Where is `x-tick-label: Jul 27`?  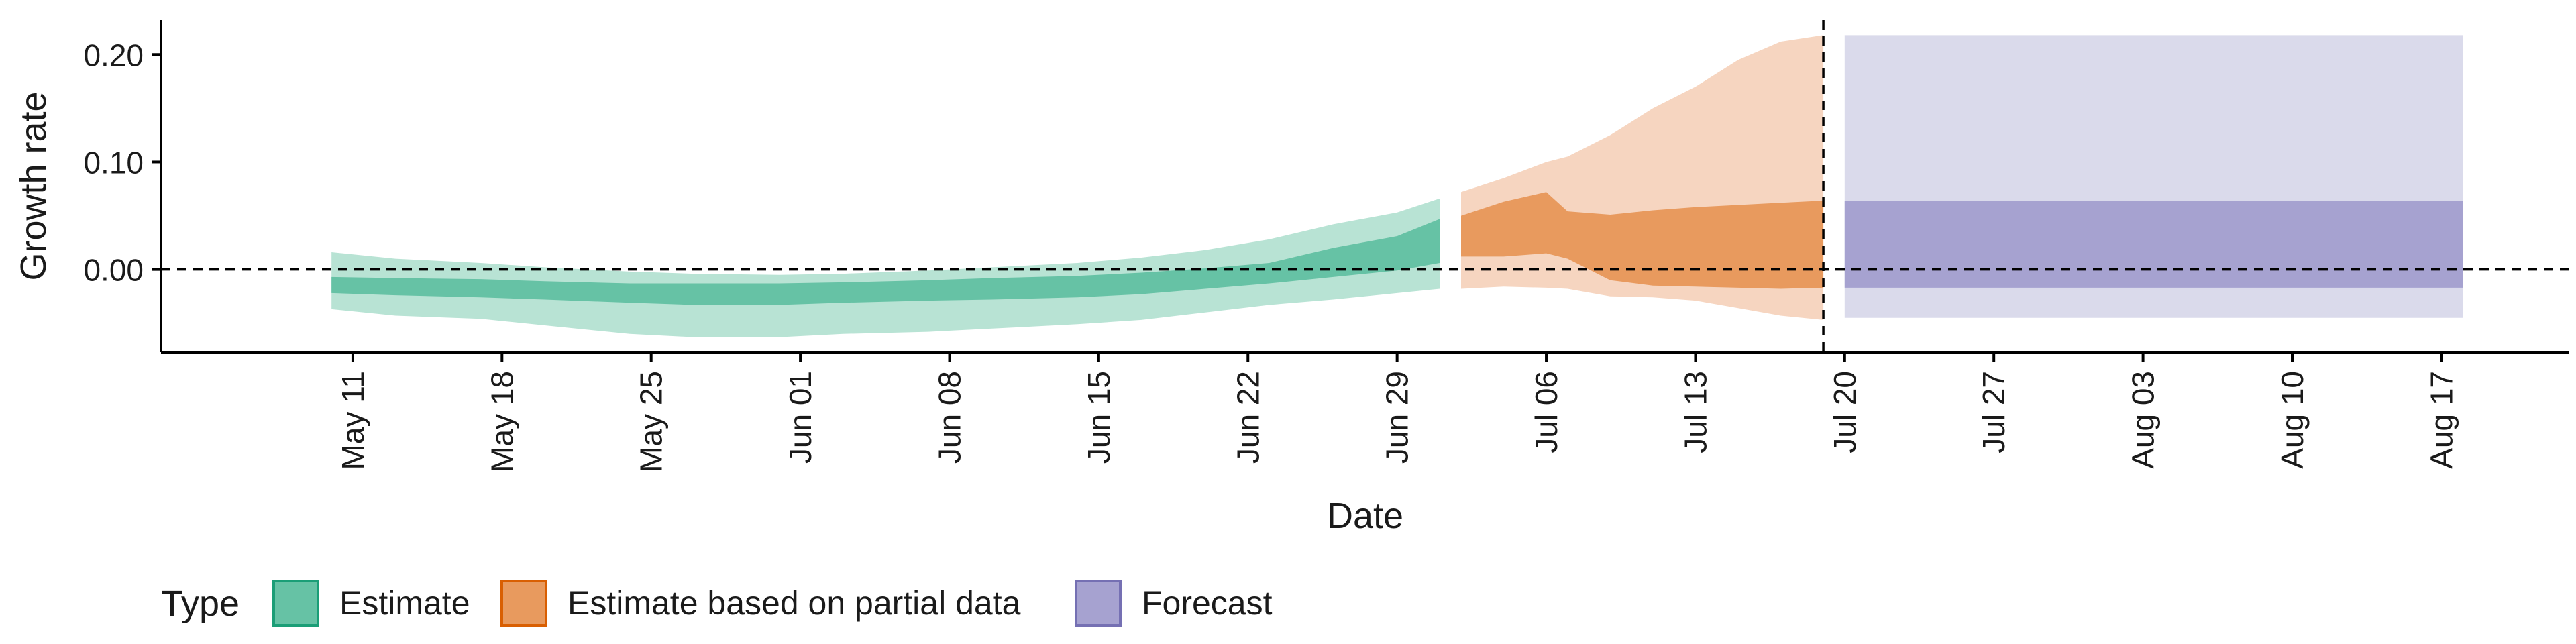
x-tick-label: Jul 27 is located at coordinates (1993, 412).